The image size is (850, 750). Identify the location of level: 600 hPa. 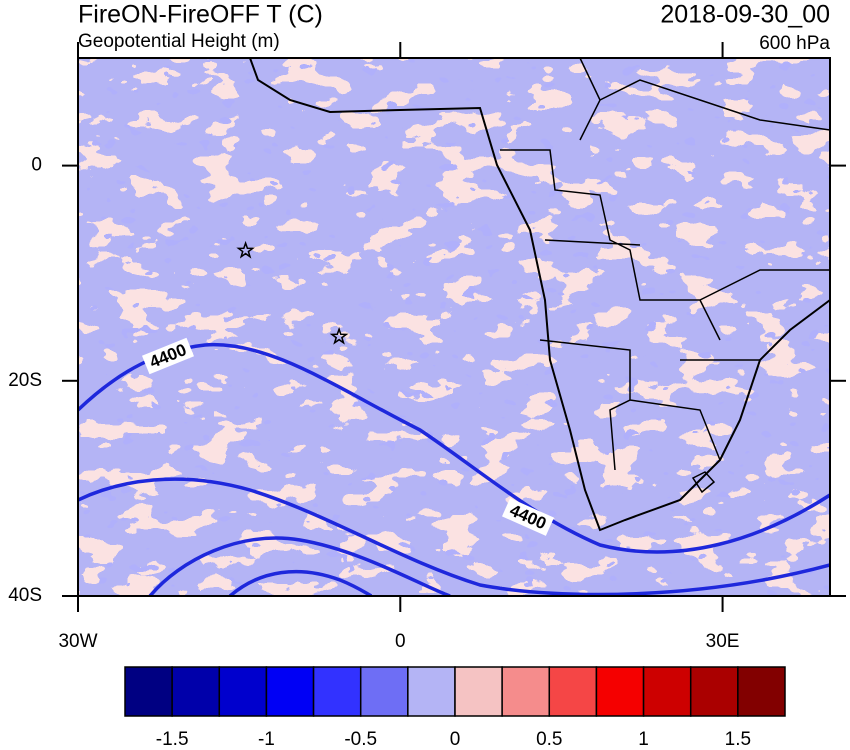
(794, 43).